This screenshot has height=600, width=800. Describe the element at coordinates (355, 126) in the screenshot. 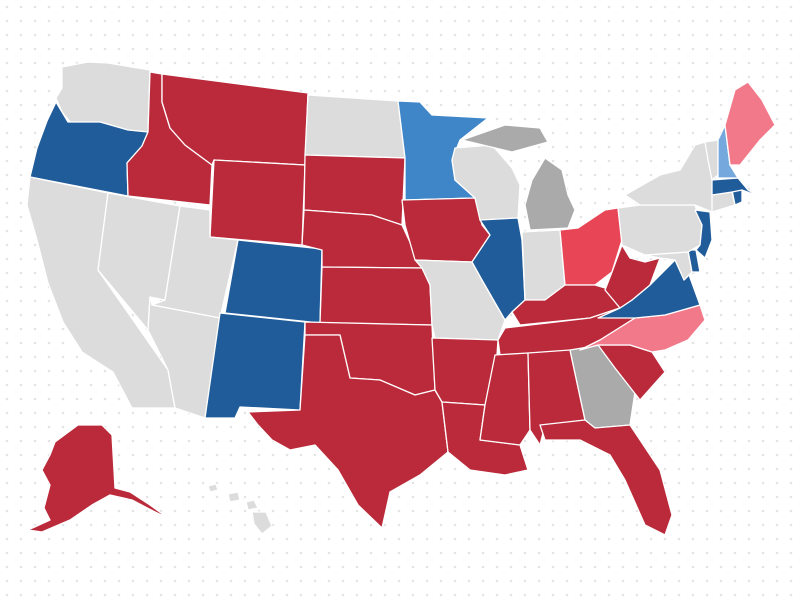

I see `state-north-dakota` at that location.